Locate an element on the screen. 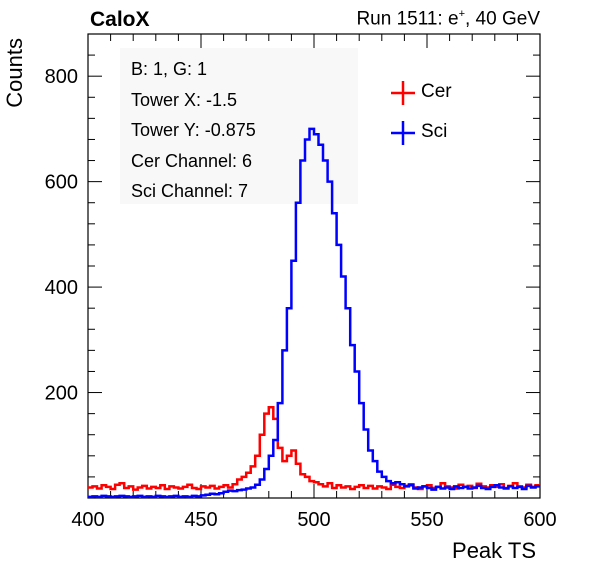 The width and height of the screenshot is (596, 572). x-tick-label: 450 is located at coordinates (200, 520).